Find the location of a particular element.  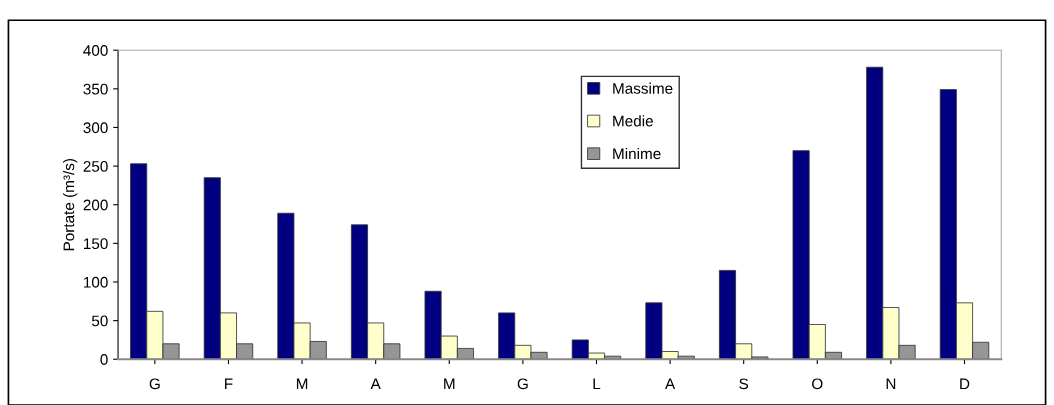

y-tick-label: 100 is located at coordinates (96, 282).